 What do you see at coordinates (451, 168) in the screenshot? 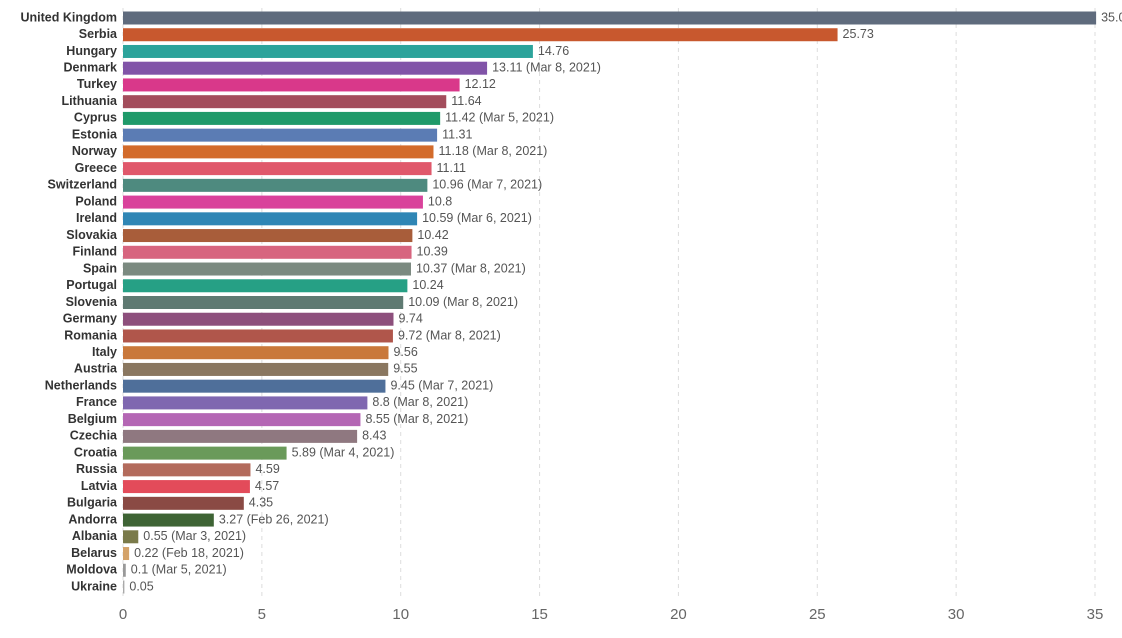
I see `value-label: 11.11` at bounding box center [451, 168].